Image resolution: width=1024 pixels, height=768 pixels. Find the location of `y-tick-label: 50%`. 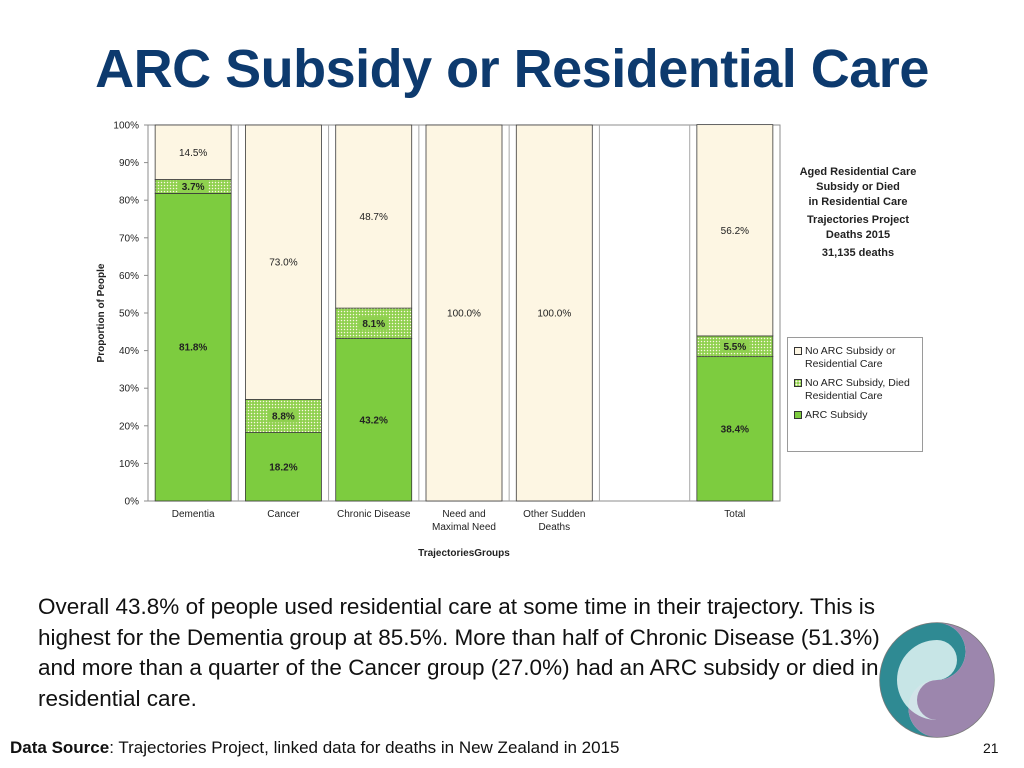

y-tick-label: 50% is located at coordinates (129, 314).